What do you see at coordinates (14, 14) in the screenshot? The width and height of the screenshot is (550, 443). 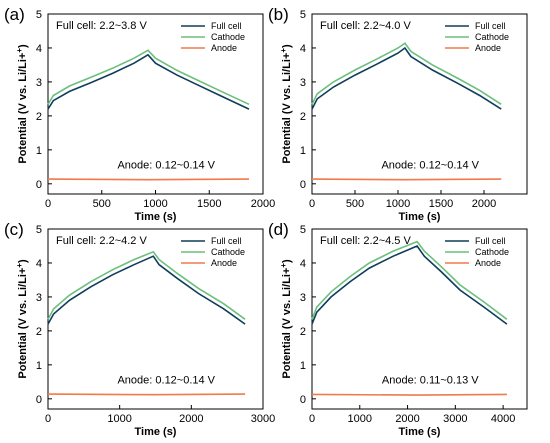 I see `panel-label: (a)` at bounding box center [14, 14].